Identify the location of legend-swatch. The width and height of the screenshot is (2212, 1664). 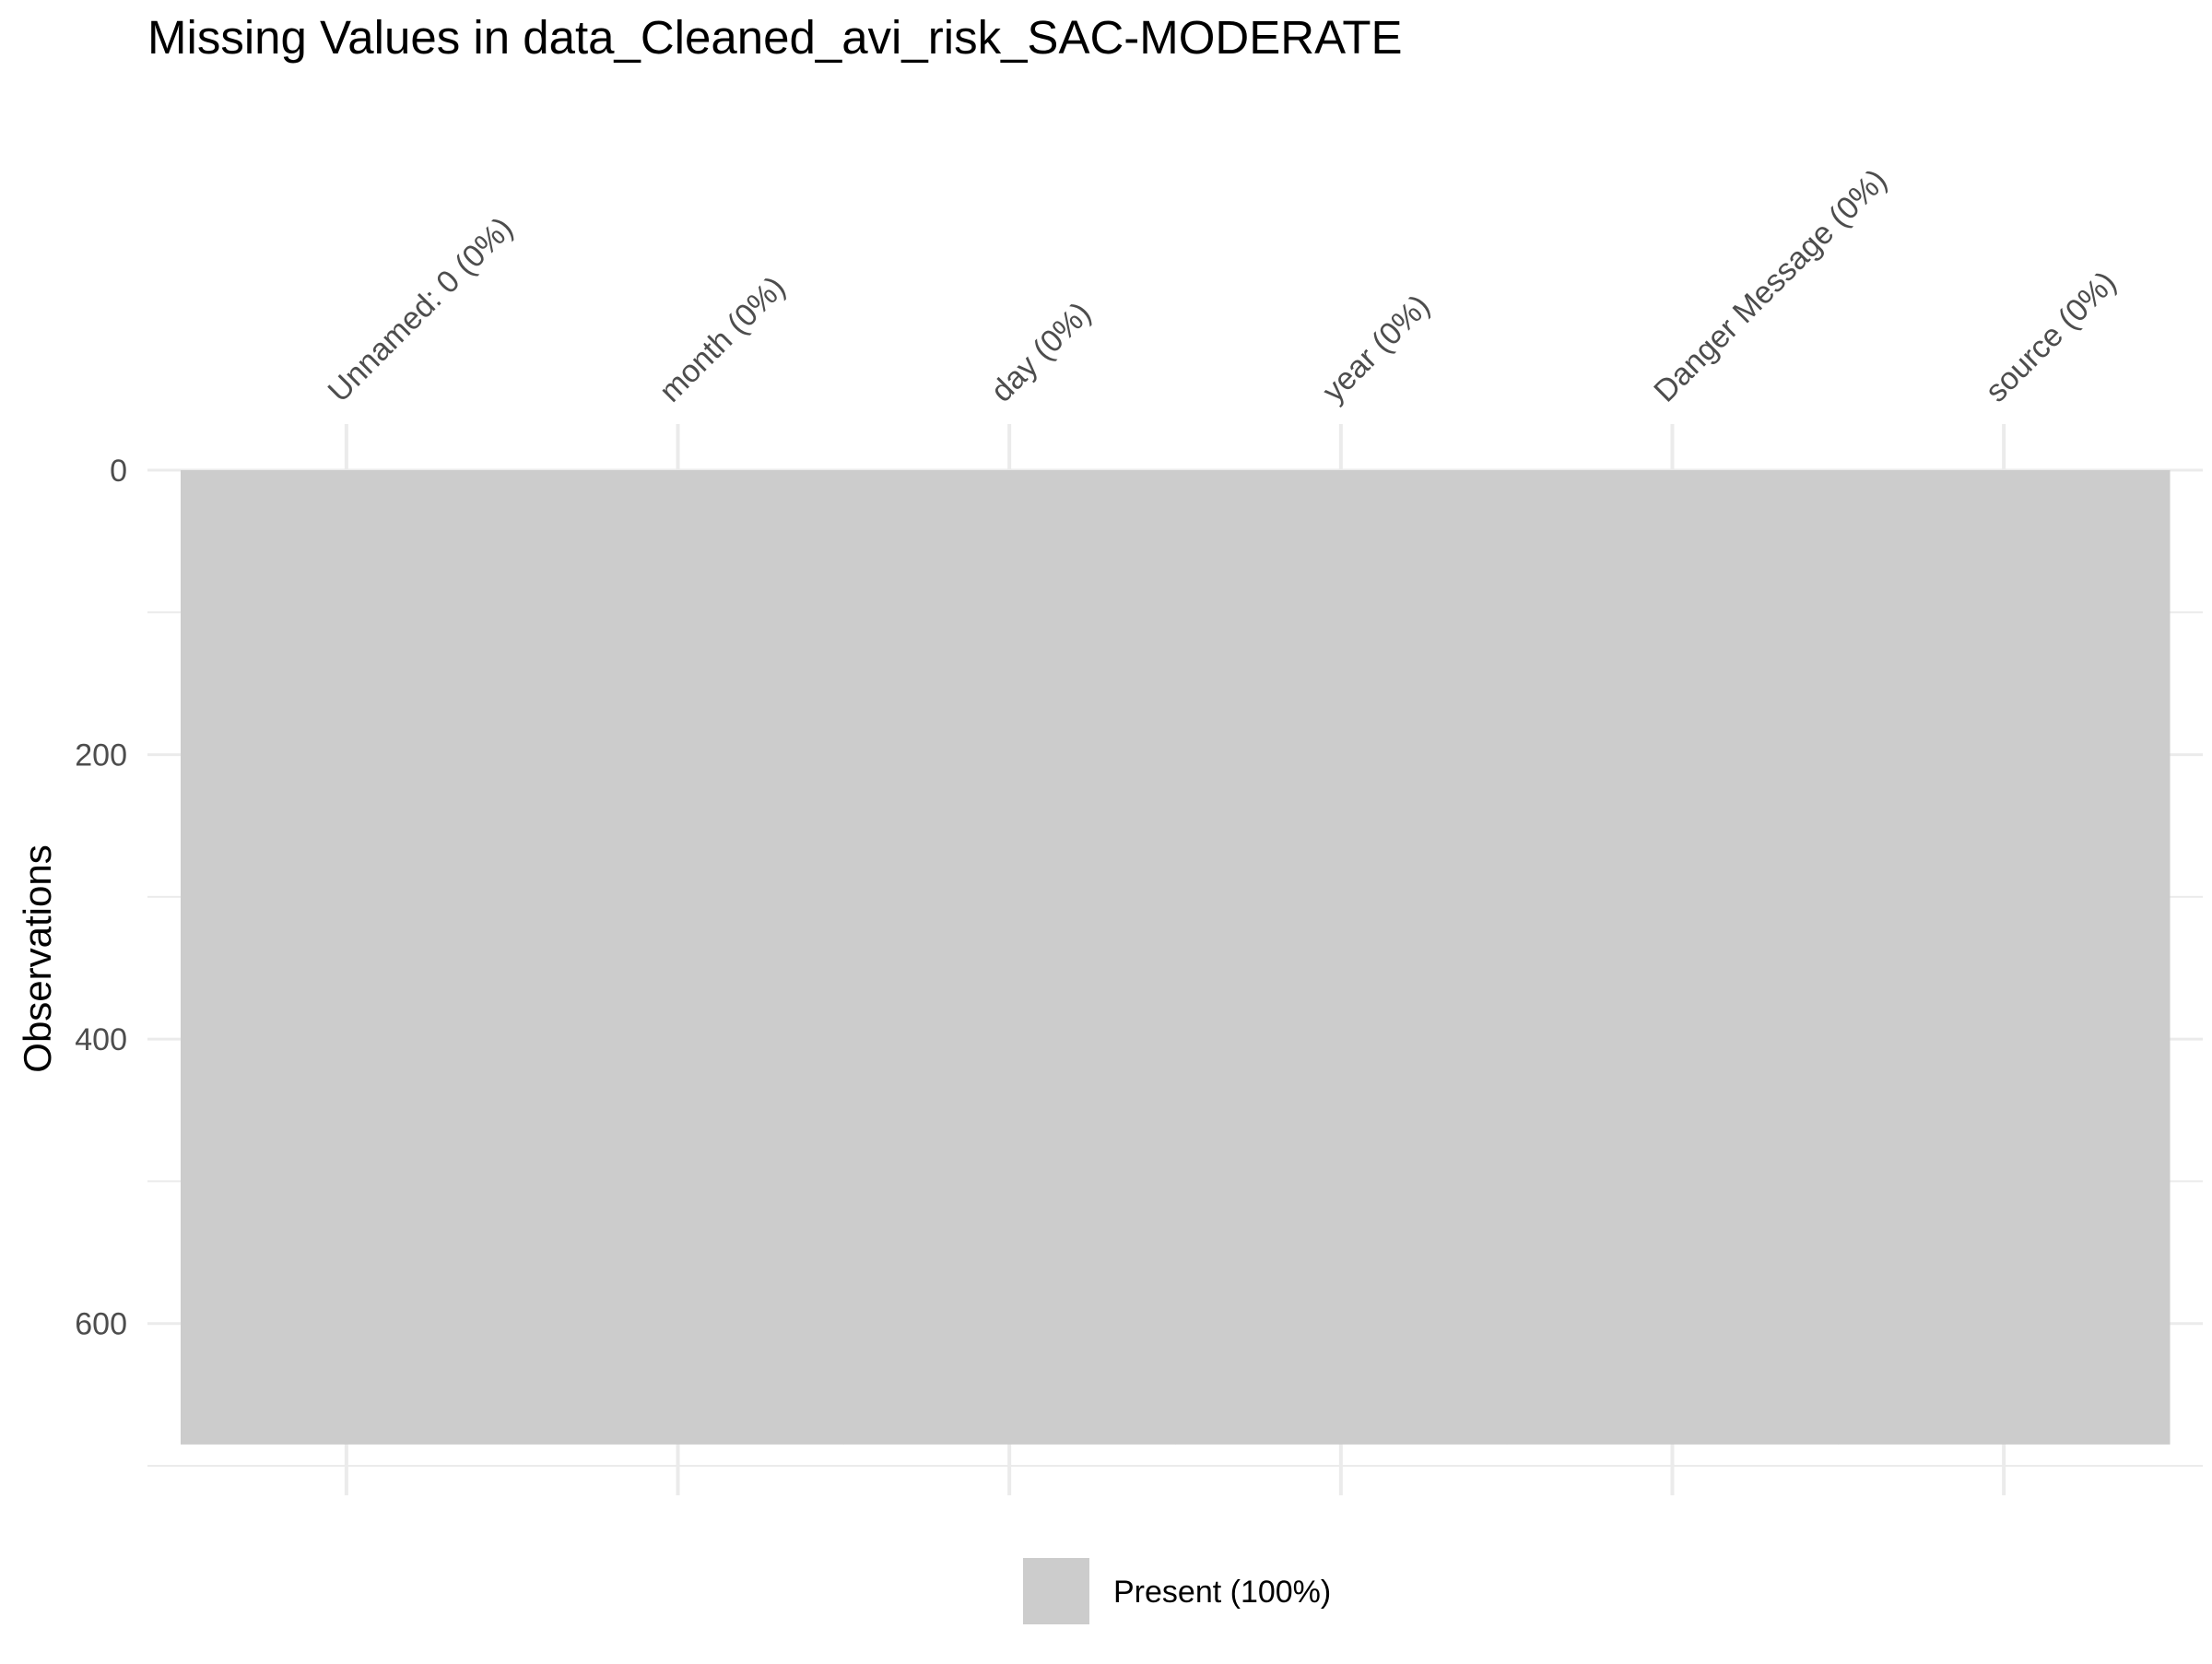
(1056, 1591).